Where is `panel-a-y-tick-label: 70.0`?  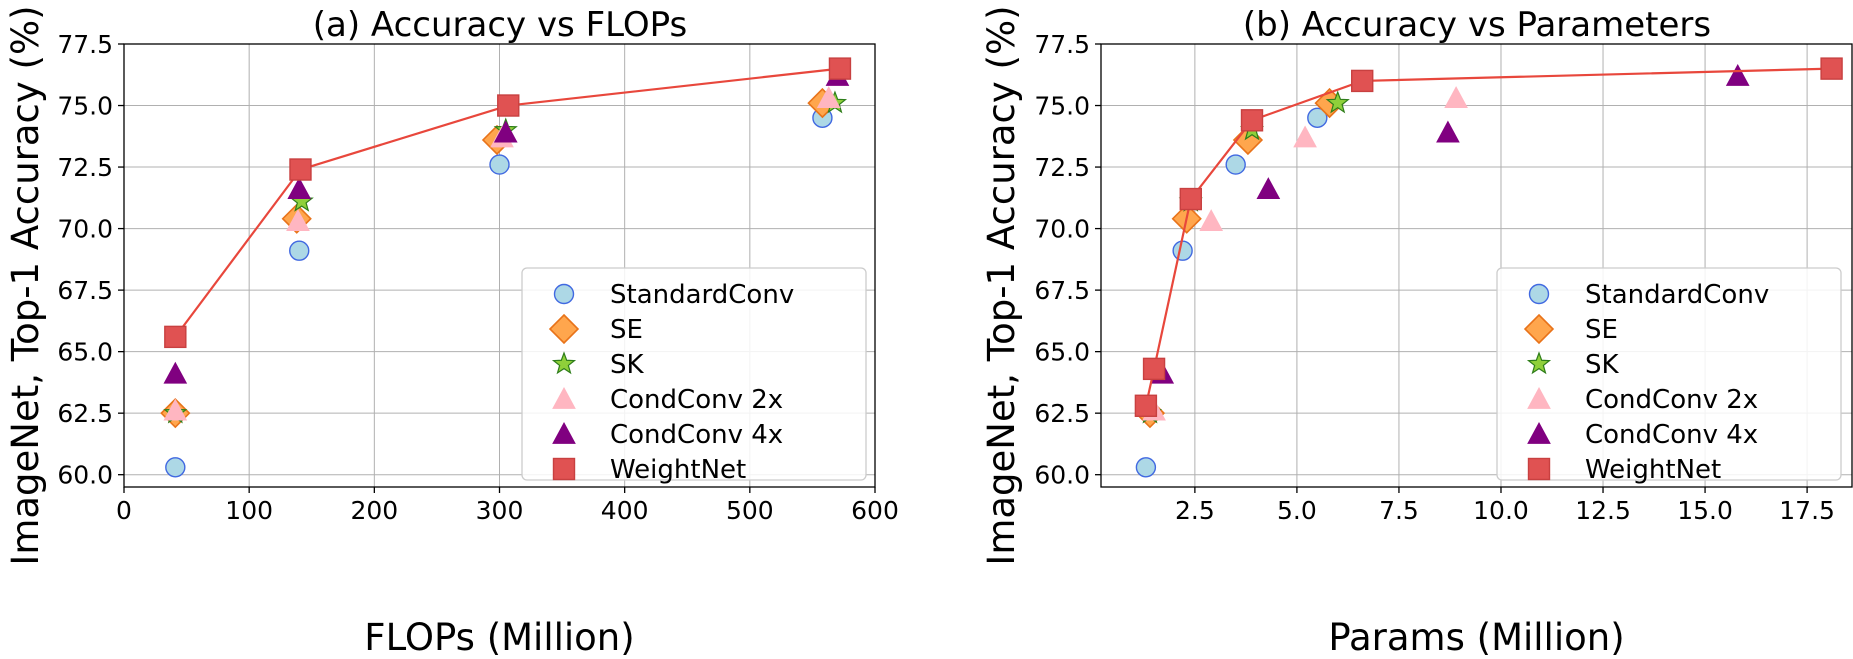
panel-a-y-tick-label: 70.0 is located at coordinates (85, 229).